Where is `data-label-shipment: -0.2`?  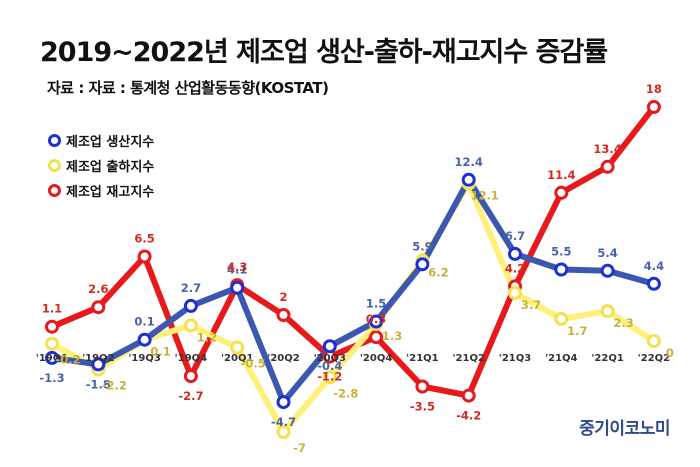 data-label-shipment: -0.2 is located at coordinates (67, 360).